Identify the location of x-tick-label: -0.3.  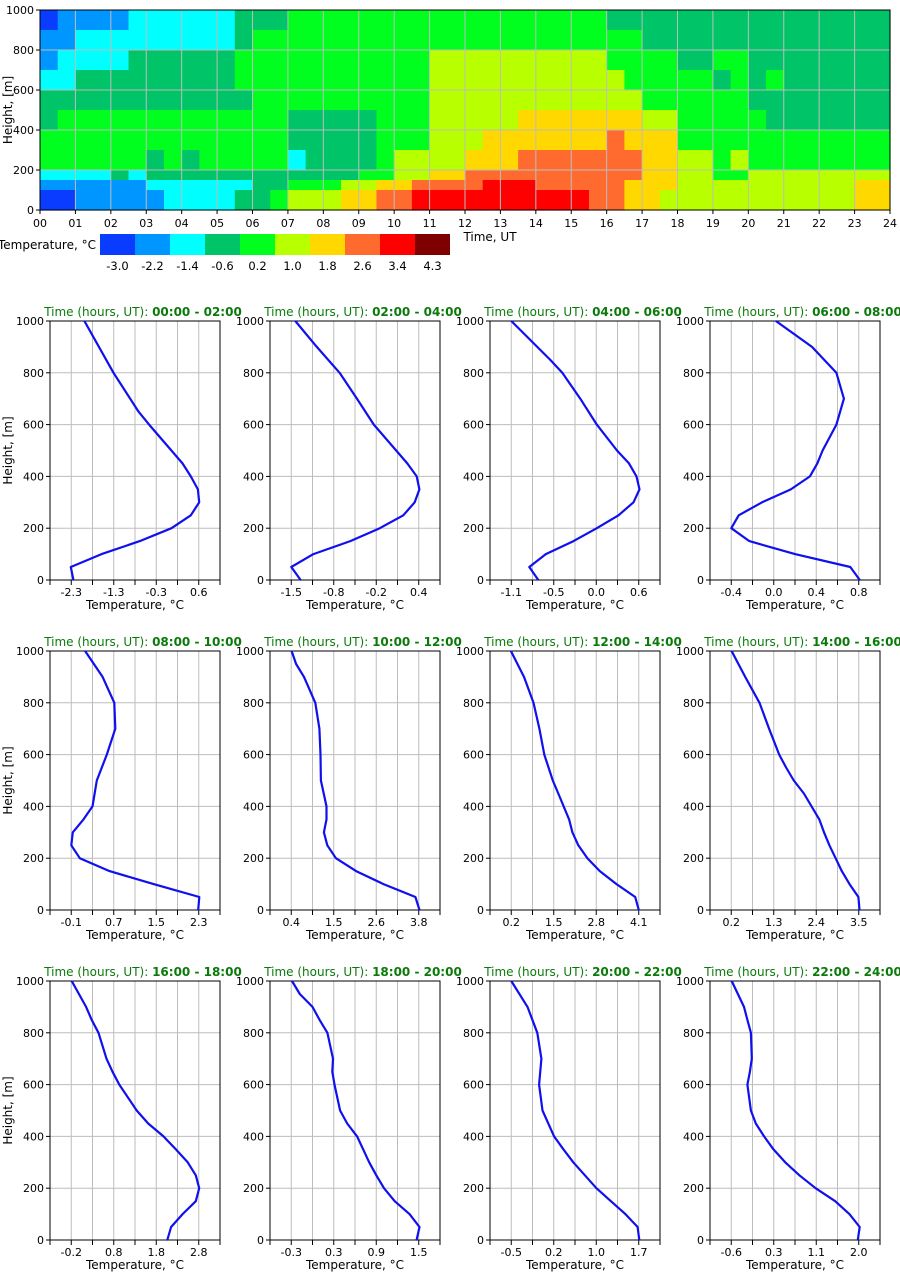
(156, 592).